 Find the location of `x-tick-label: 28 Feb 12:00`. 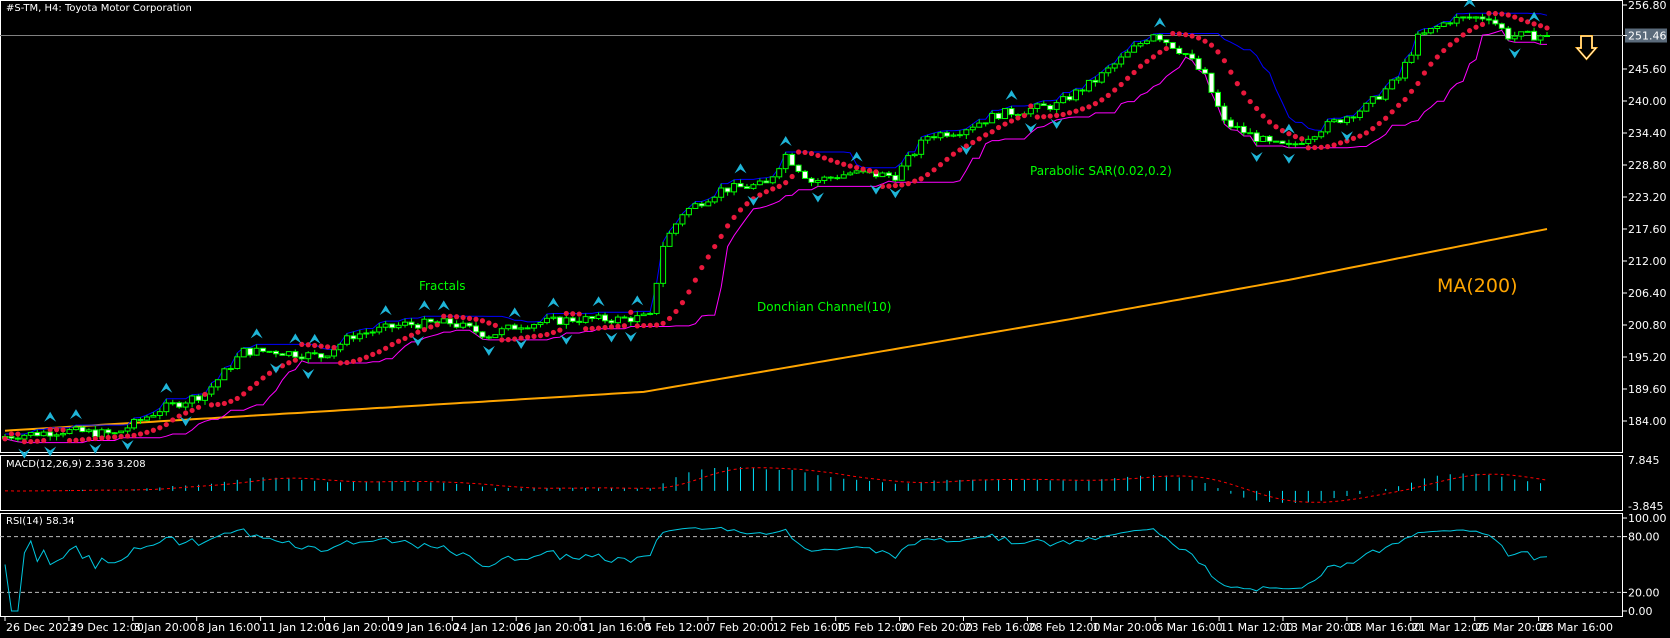

x-tick-label: 28 Feb 12:00 is located at coordinates (1064, 627).